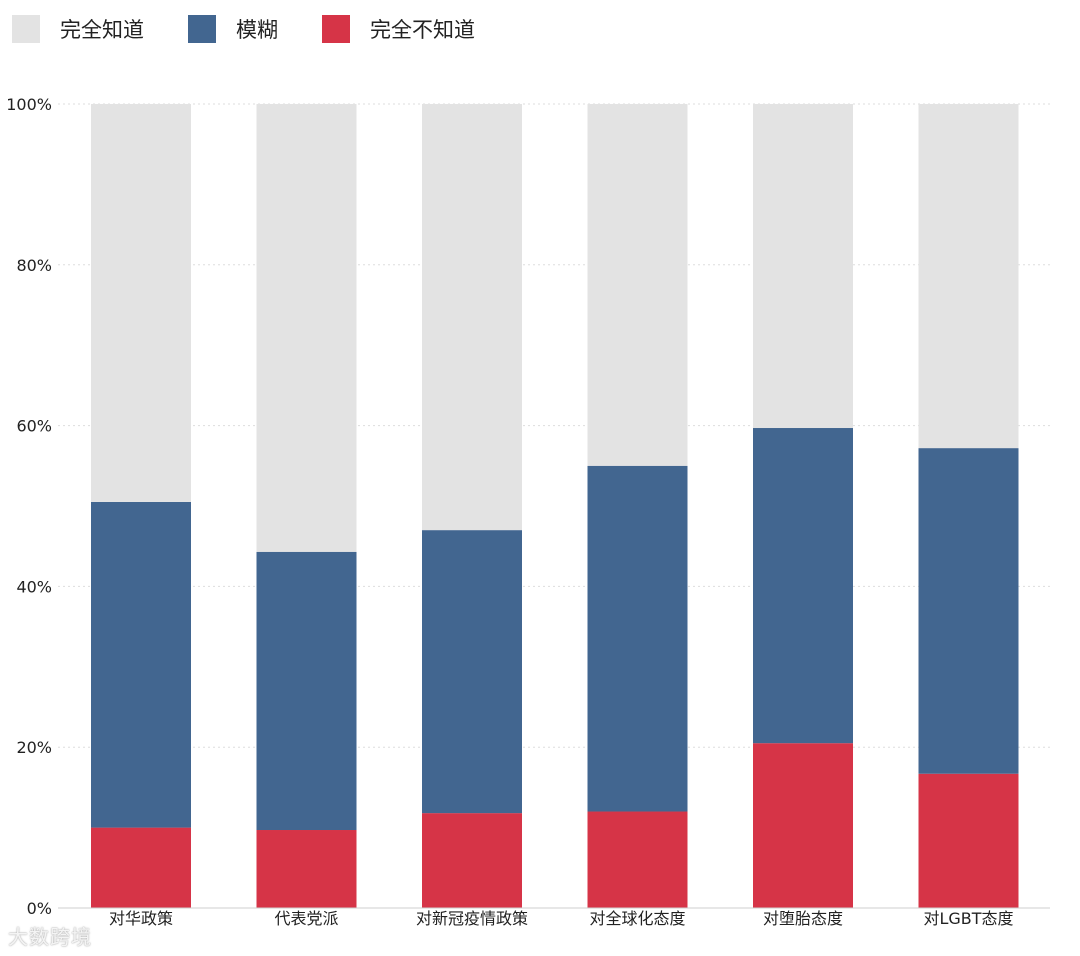  Describe the element at coordinates (637, 918) in the screenshot. I see `x-tick-label: 对全球化态度` at that location.